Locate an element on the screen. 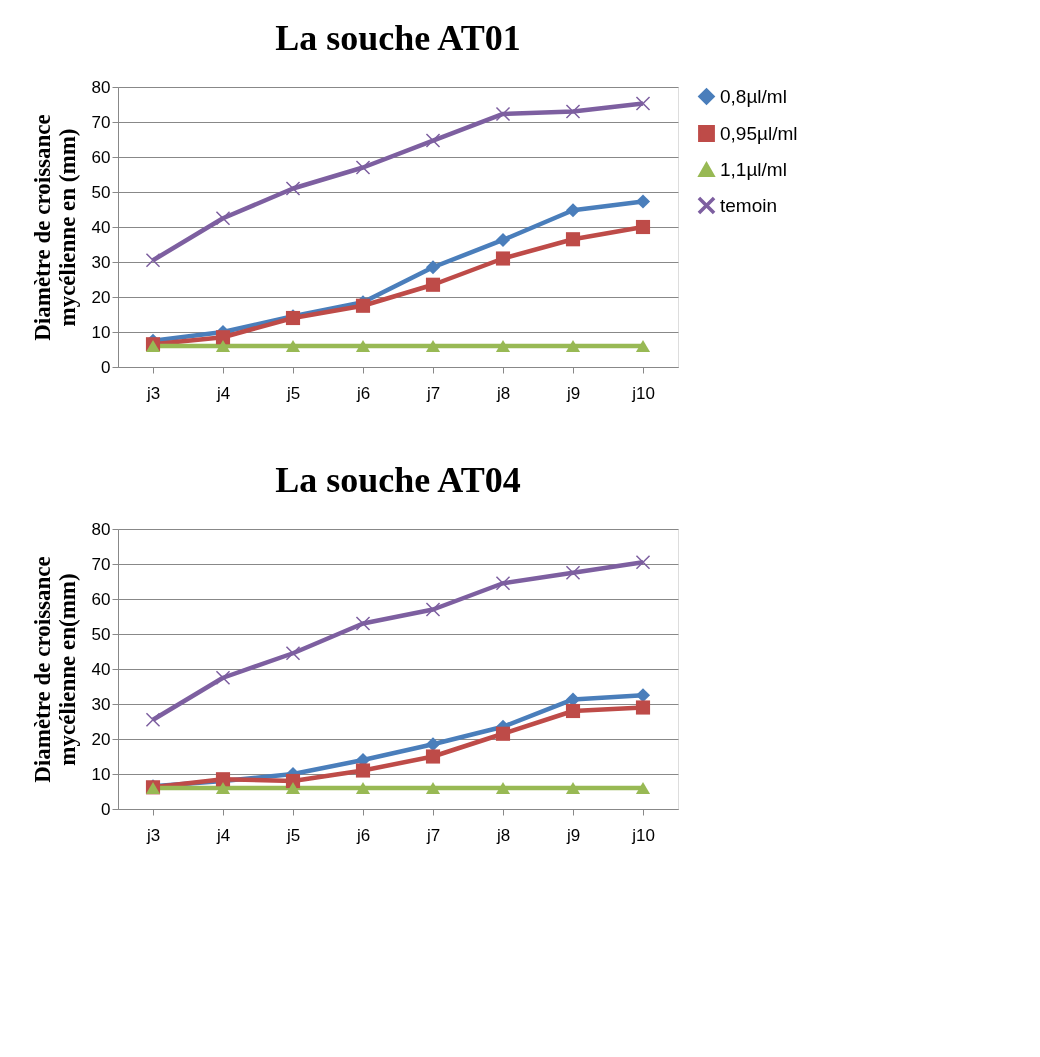  chart-title: La souche AT04 is located at coordinates (398, 480).